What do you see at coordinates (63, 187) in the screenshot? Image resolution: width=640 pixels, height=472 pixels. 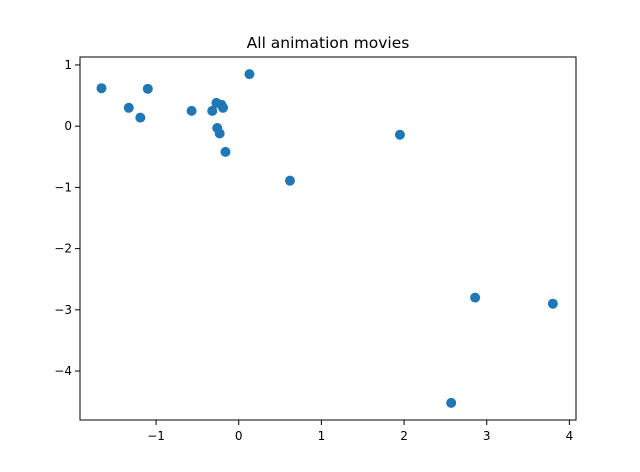 I see `y-tick-label: −1` at bounding box center [63, 187].